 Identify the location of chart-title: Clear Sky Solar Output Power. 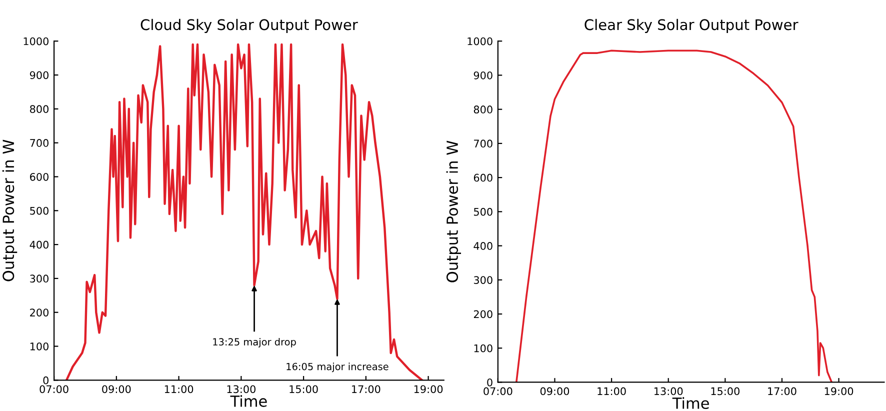
(691, 26).